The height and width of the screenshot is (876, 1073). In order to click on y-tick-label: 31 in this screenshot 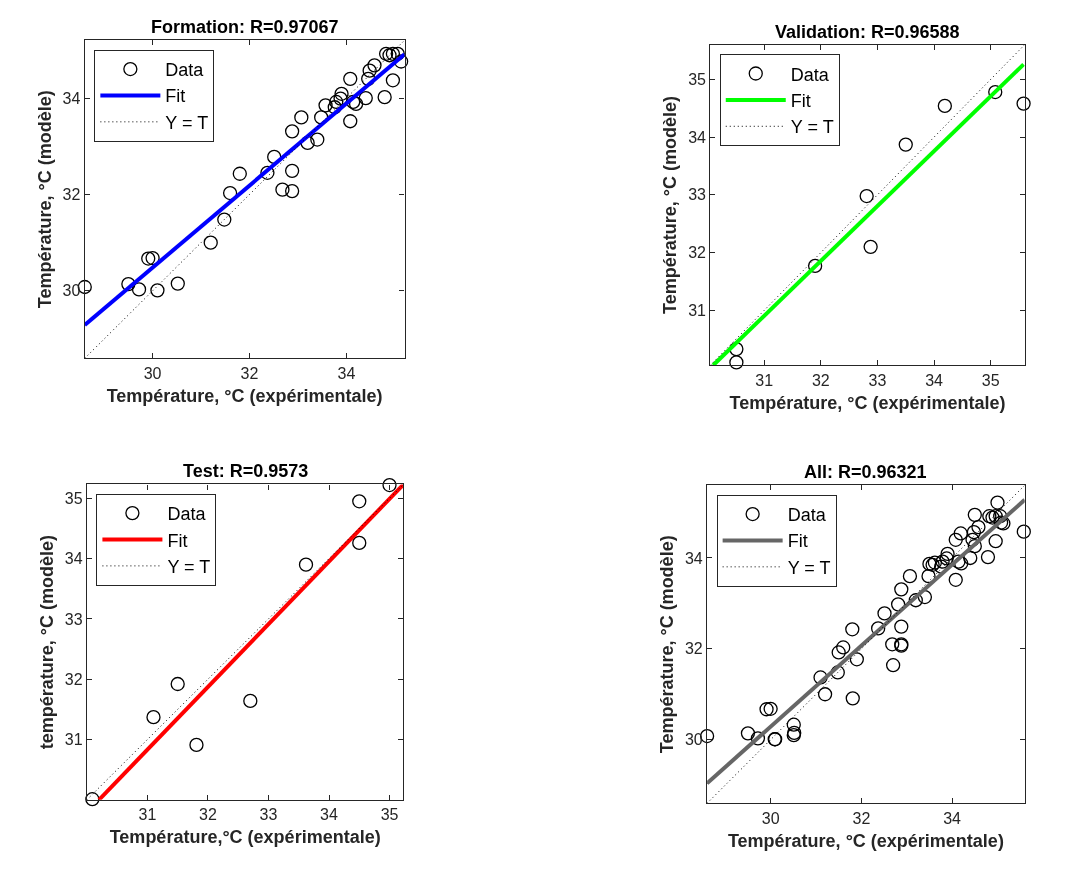, I will do `click(73, 740)`.